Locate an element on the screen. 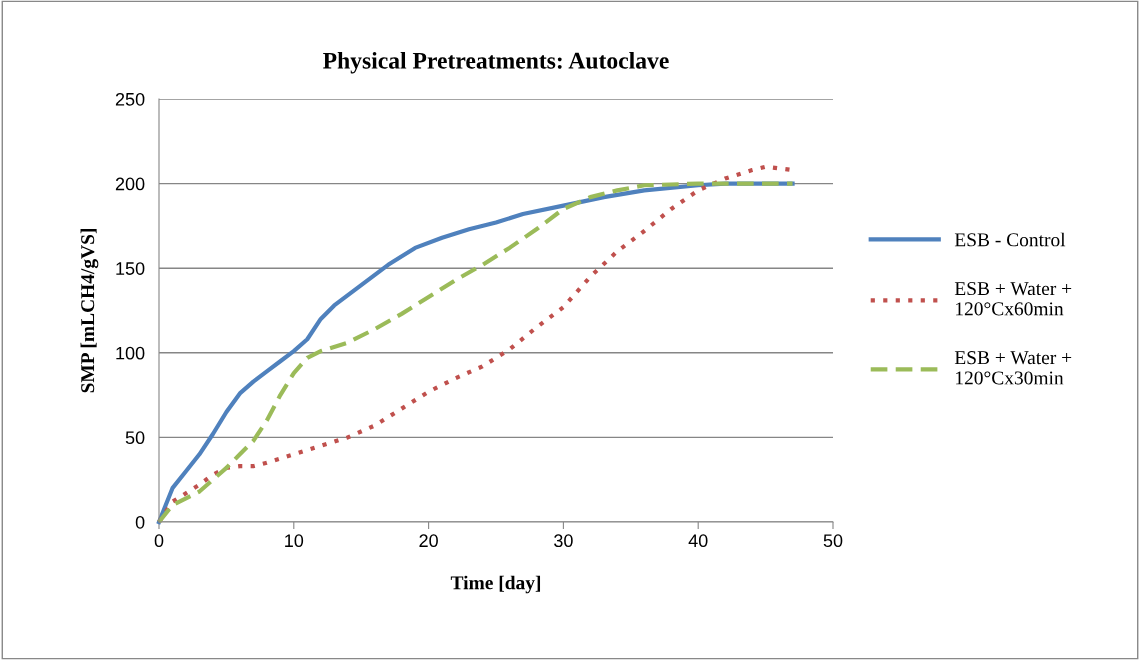  x-tick-label: 0 is located at coordinates (159, 541).